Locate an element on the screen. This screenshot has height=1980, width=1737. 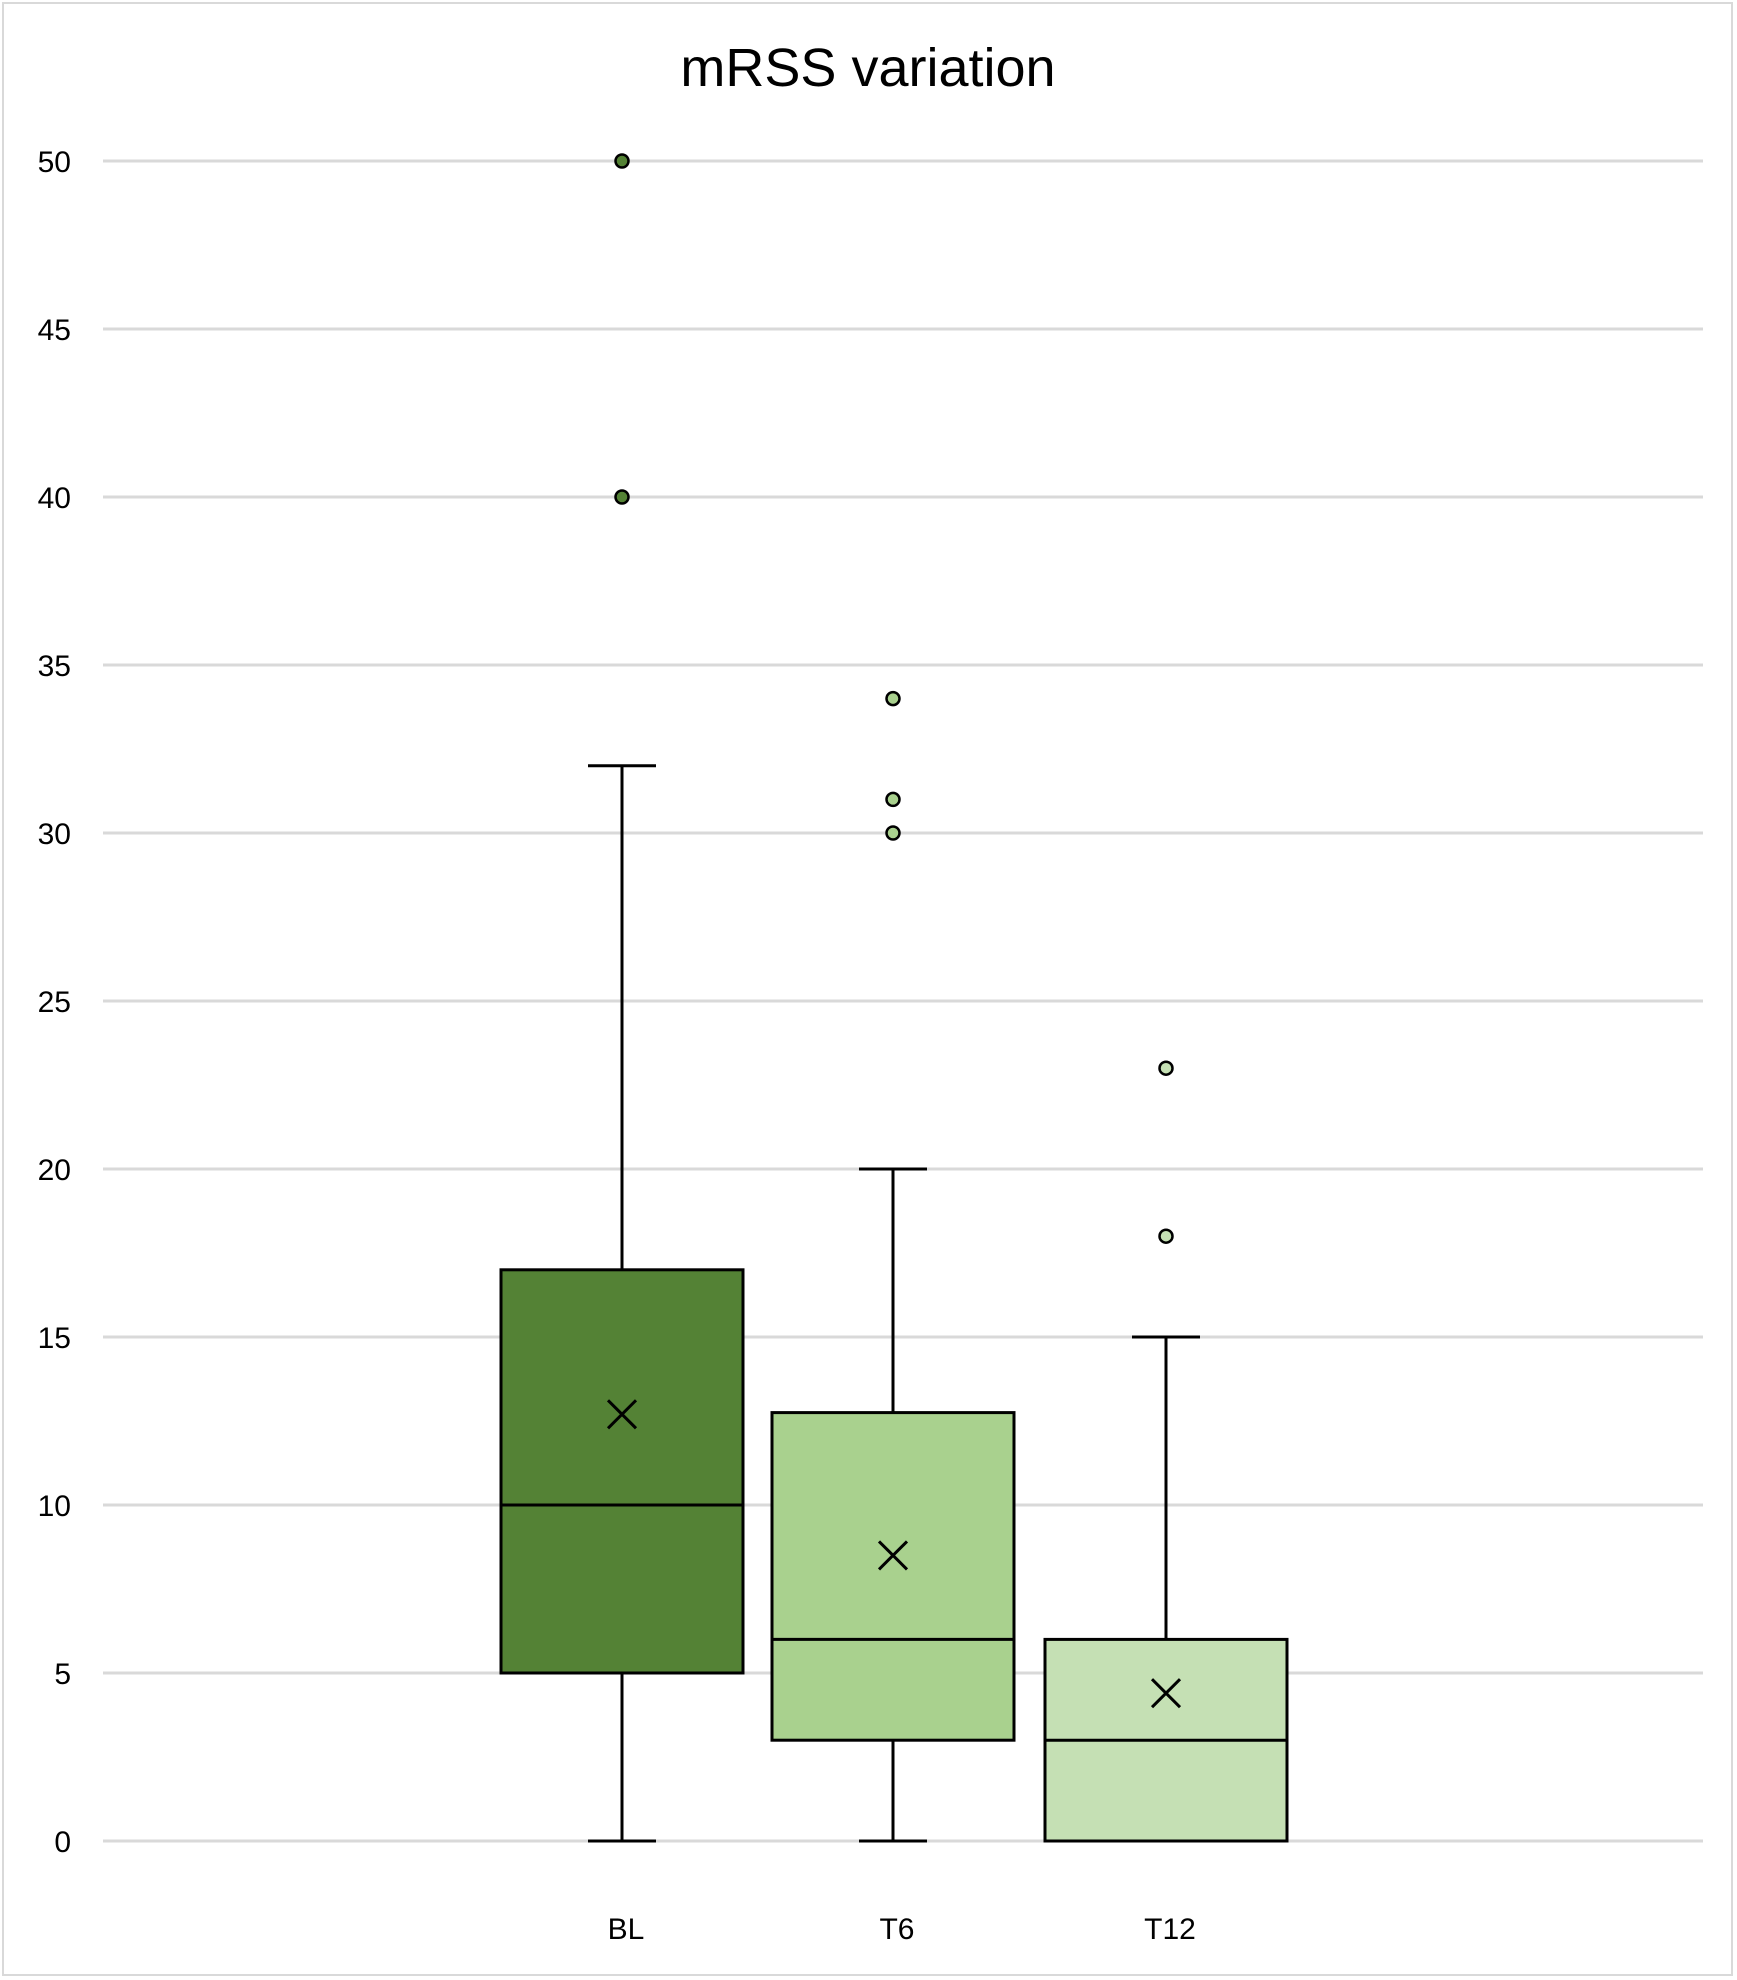
y-tick-label-0: 0 is located at coordinates (62, 1842).